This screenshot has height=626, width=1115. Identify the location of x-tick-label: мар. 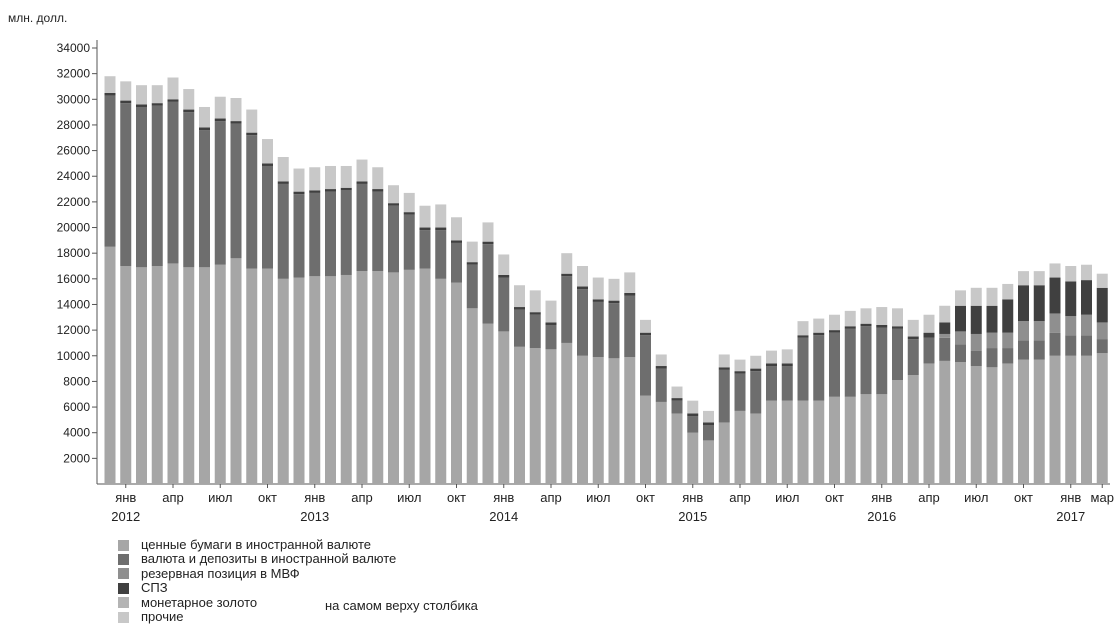
(1102, 497).